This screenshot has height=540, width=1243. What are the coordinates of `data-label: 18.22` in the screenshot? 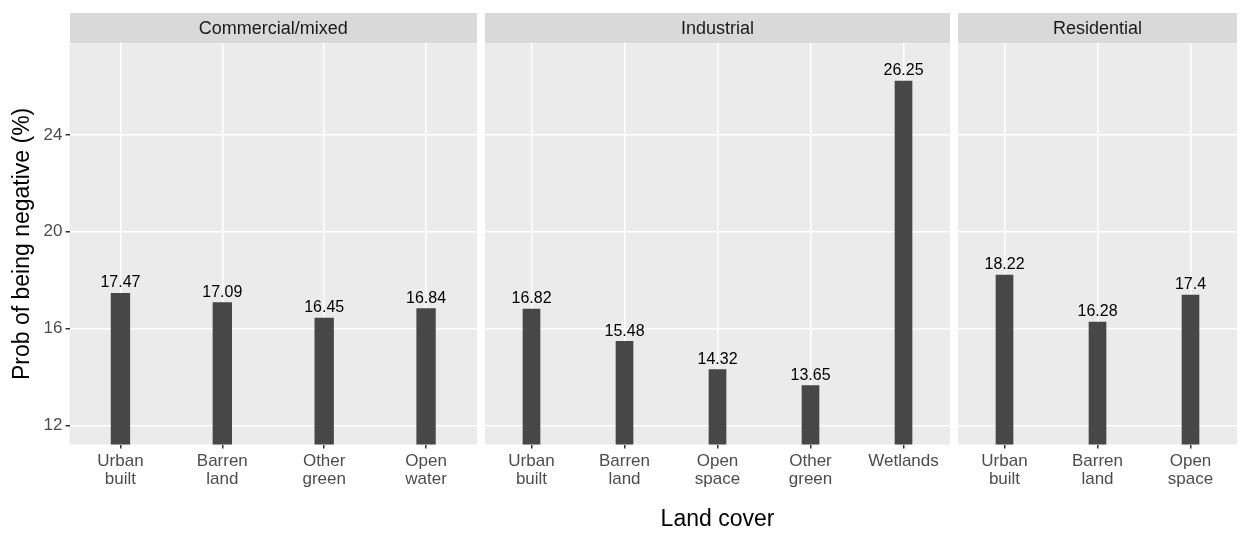 It's located at (1004, 264).